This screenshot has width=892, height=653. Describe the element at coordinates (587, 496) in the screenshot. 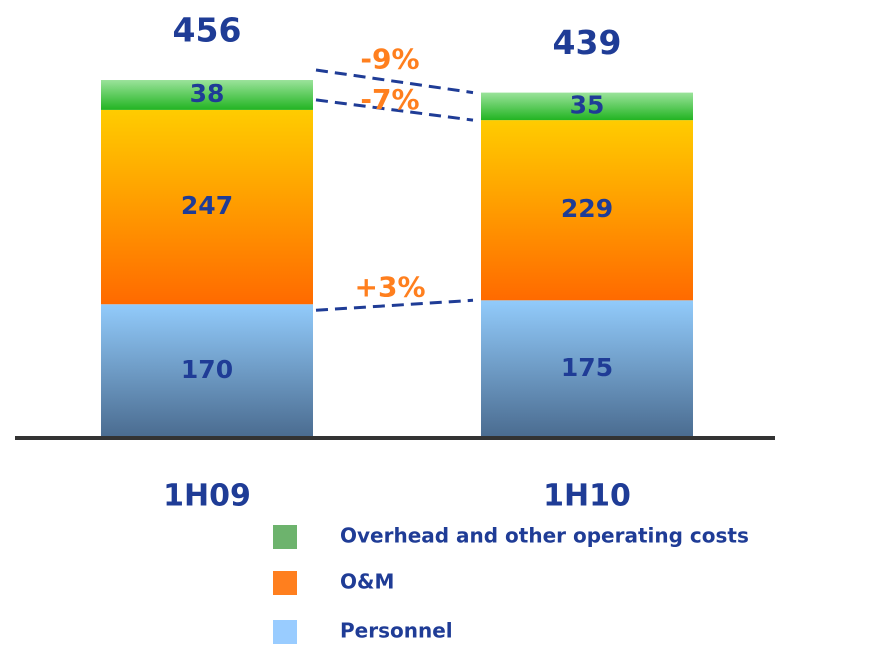

I see `x-tick-label: 1H10` at that location.